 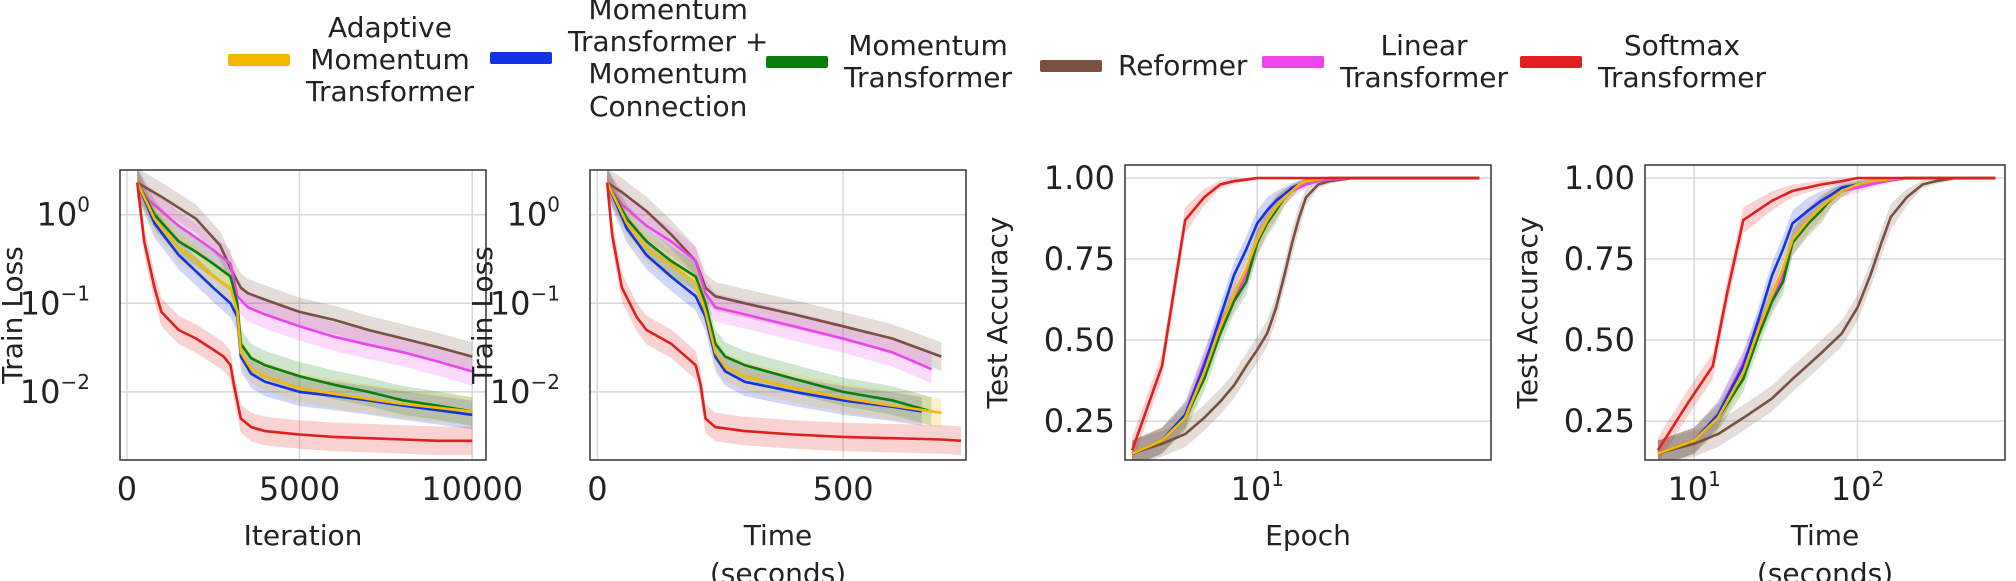 What do you see at coordinates (1682, 45) in the screenshot?
I see `legend-label-line: Softmax` at bounding box center [1682, 45].